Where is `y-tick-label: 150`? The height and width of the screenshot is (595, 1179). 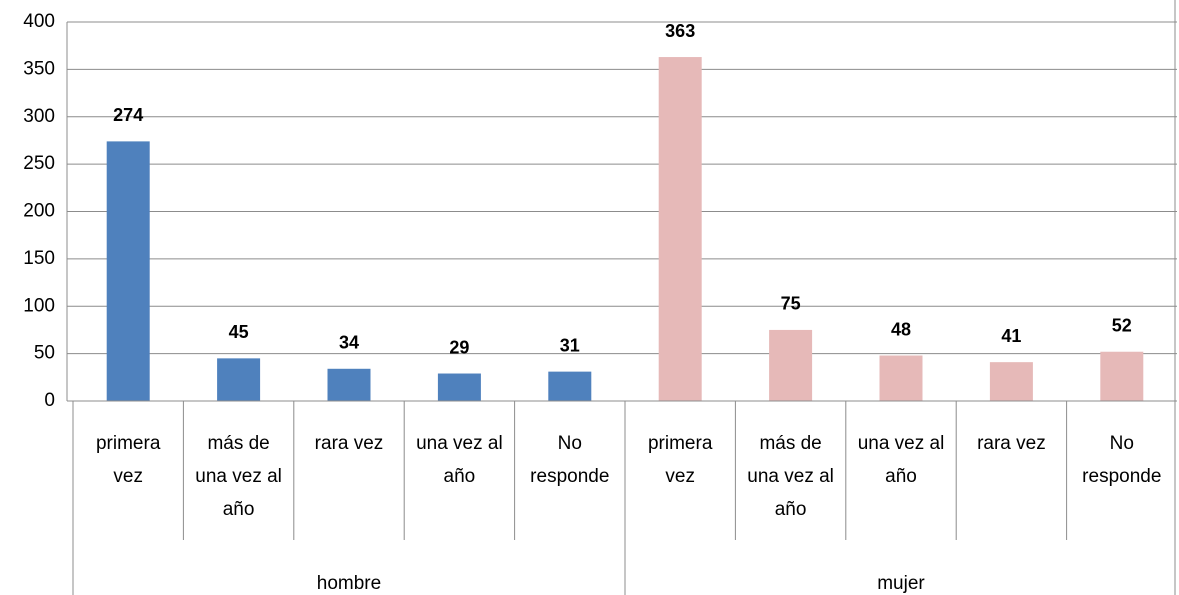 y-tick-label: 150 is located at coordinates (39, 258).